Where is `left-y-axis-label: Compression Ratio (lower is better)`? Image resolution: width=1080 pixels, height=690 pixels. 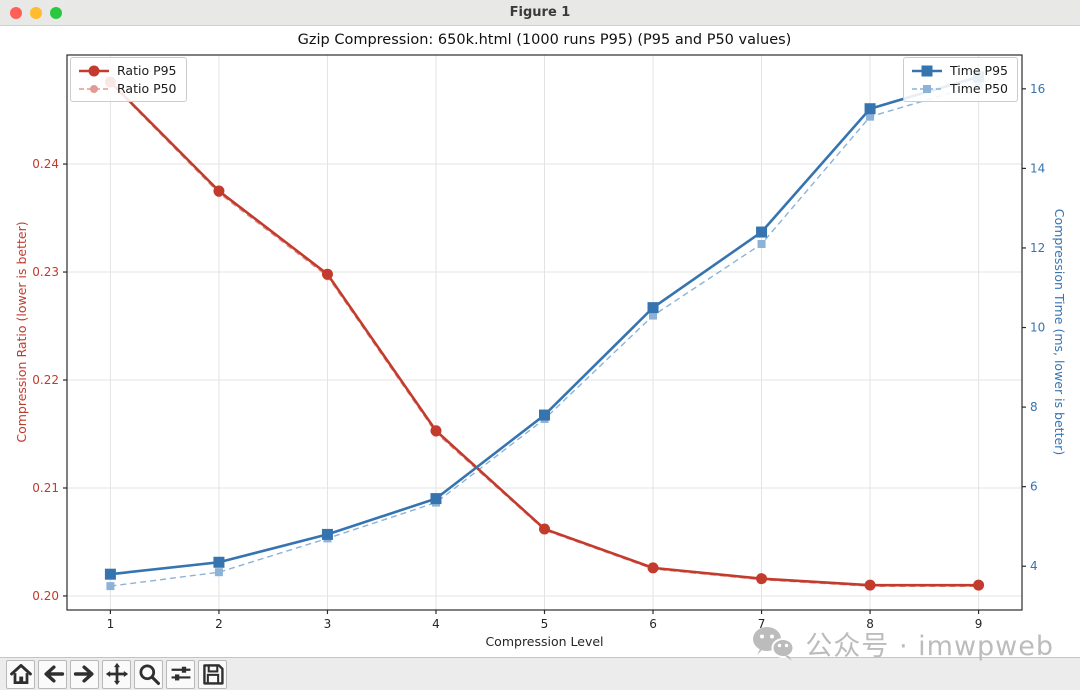
left-y-axis-label: Compression Ratio (lower is better) is located at coordinates (21, 332).